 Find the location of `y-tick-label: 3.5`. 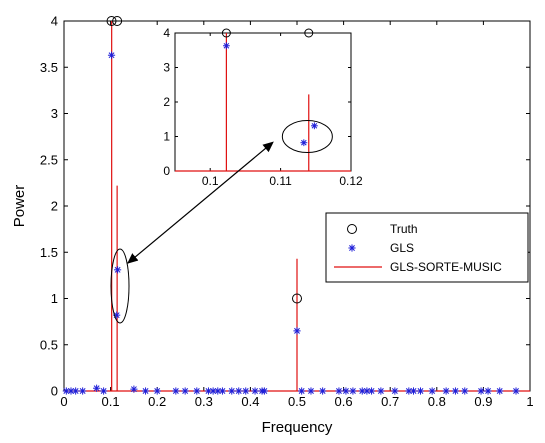

y-tick-label: 3.5 is located at coordinates (49, 67).